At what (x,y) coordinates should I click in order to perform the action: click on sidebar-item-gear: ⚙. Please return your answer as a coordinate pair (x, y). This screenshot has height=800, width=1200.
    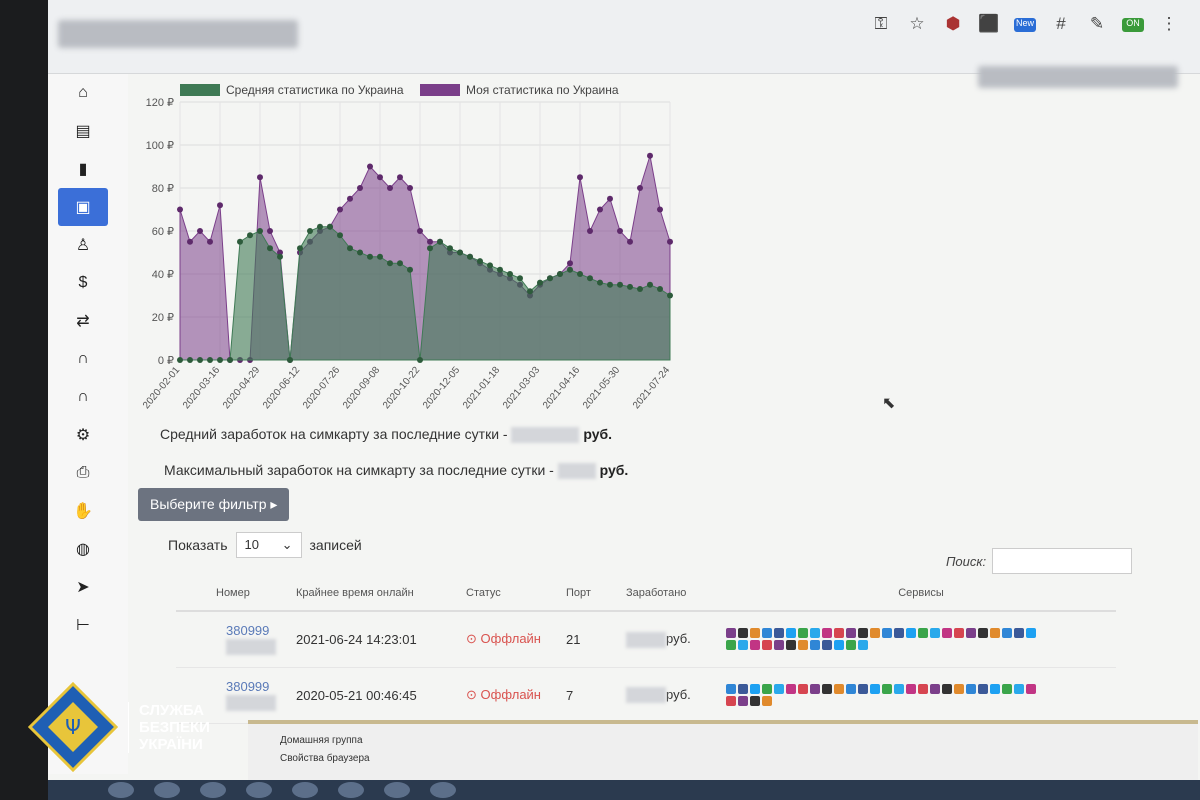
    Looking at the image, I should click on (83, 435).